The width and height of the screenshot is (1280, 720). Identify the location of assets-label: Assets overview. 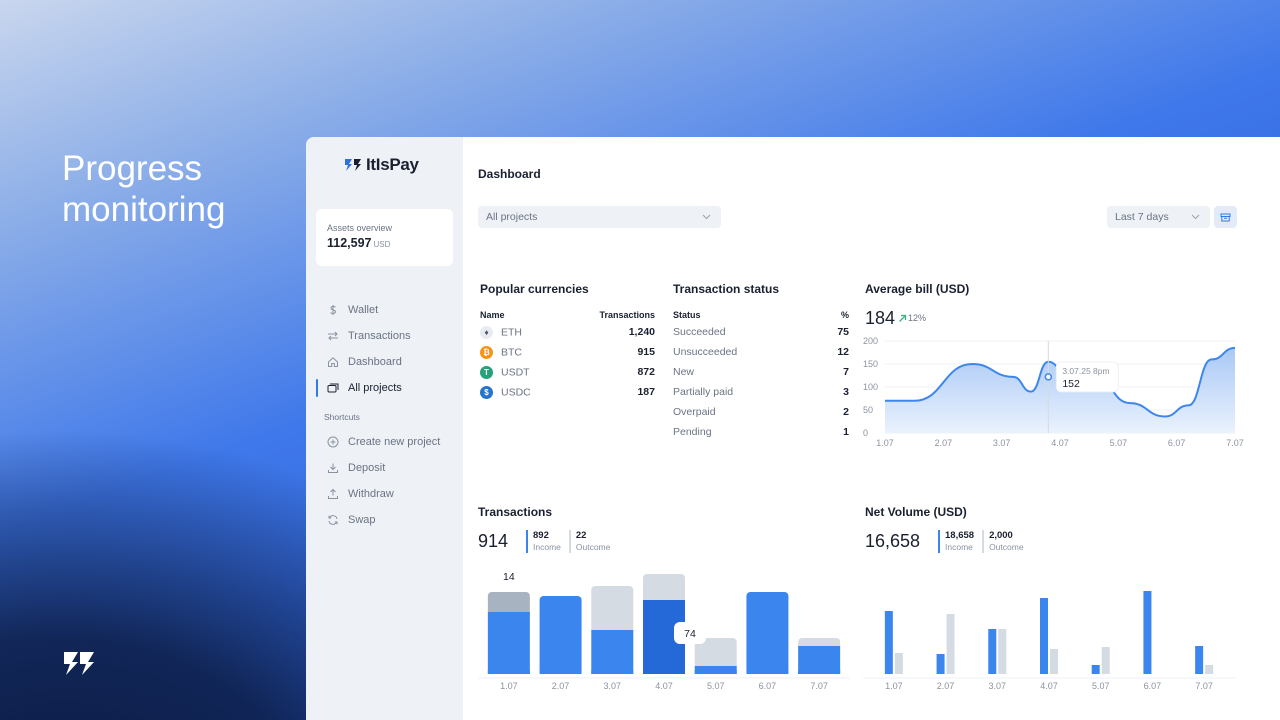
(360, 228).